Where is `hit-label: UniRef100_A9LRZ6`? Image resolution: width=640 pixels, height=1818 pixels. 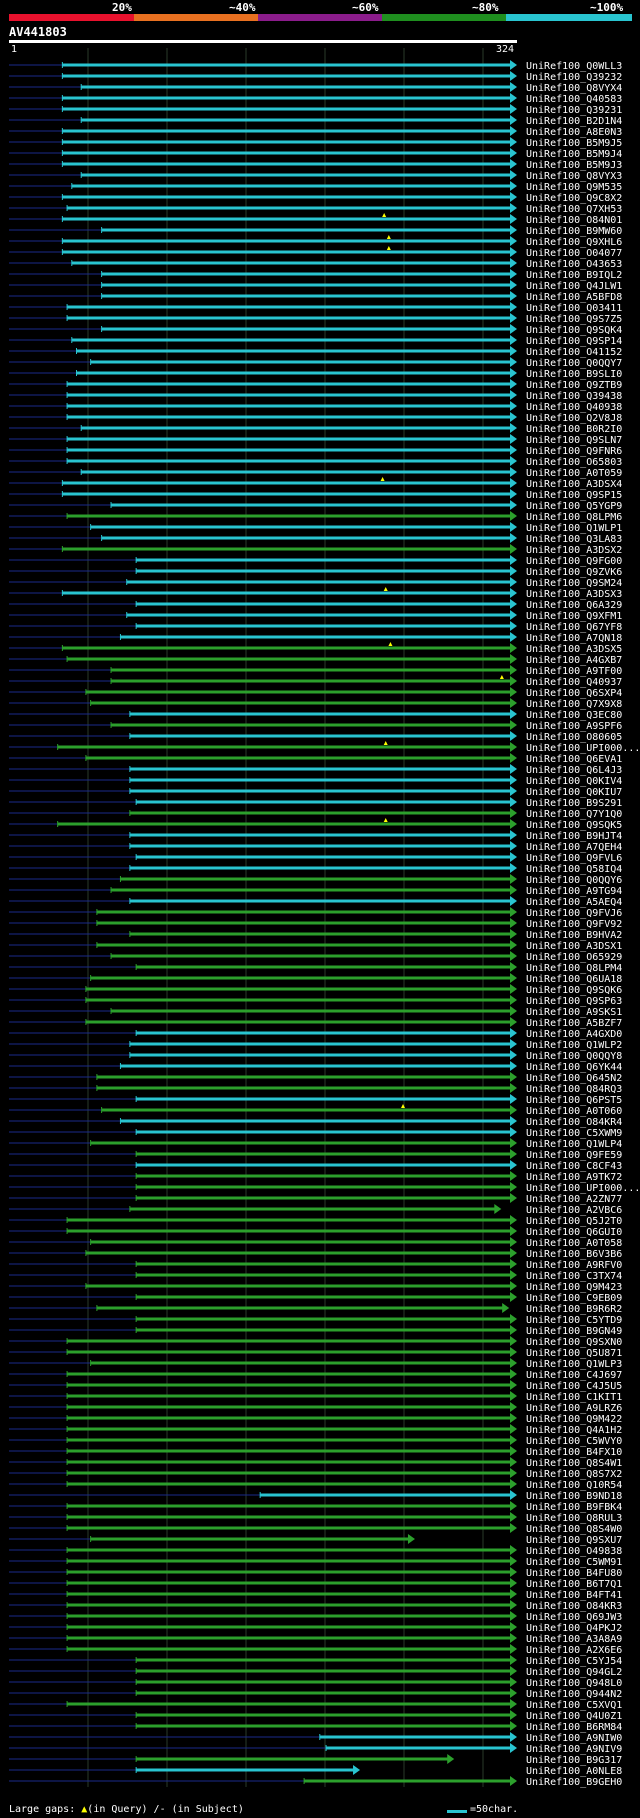
hit-label: UniRef100_A9LRZ6 is located at coordinates (574, 1408).